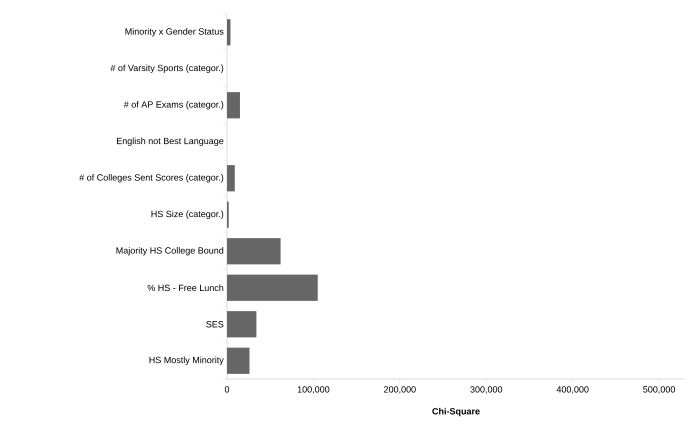  What do you see at coordinates (151, 178) in the screenshot?
I see `y-tick-label: # of Colleges Sent Scores (categor.)` at bounding box center [151, 178].